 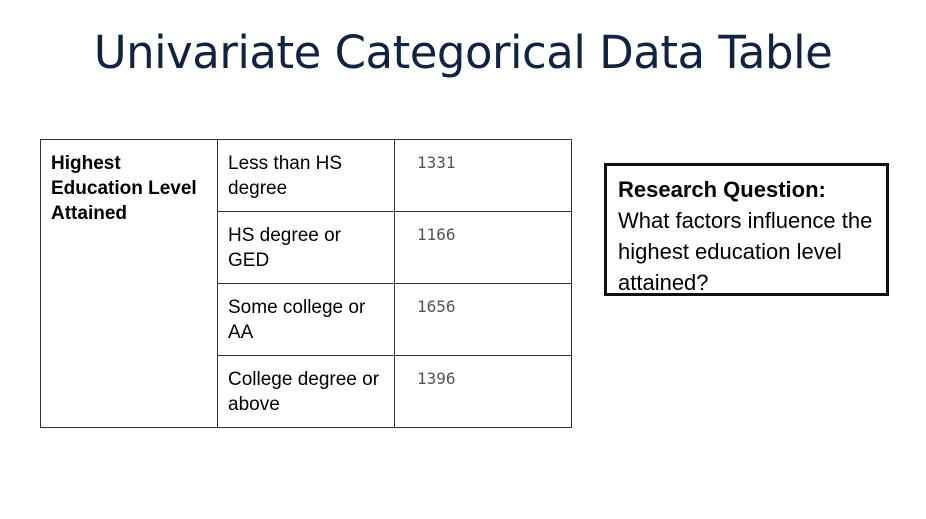 I want to click on table-row: Some college or AA 1656, so click(x=306, y=319).